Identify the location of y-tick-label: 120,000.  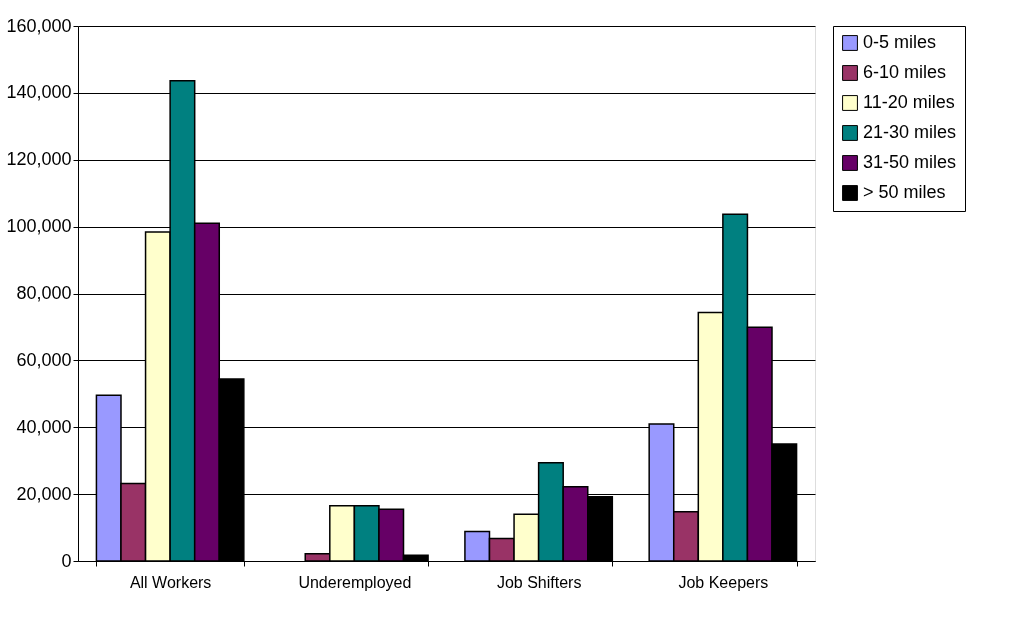
(39, 159).